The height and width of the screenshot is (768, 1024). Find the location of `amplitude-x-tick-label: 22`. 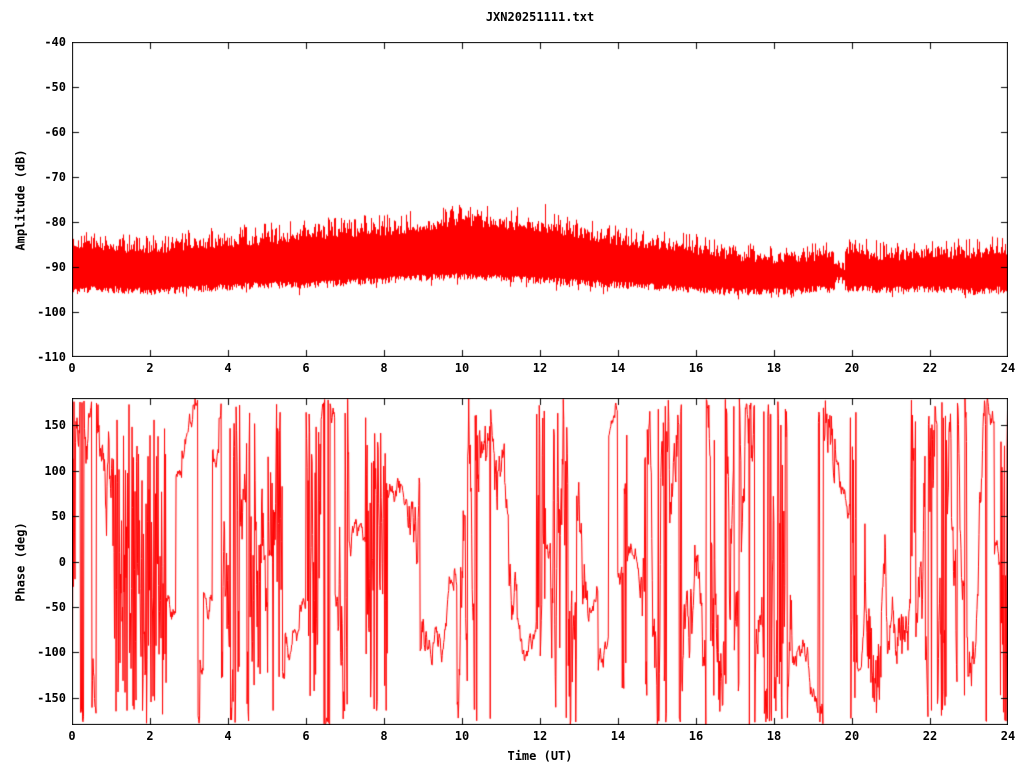

amplitude-x-tick-label: 22 is located at coordinates (930, 368).